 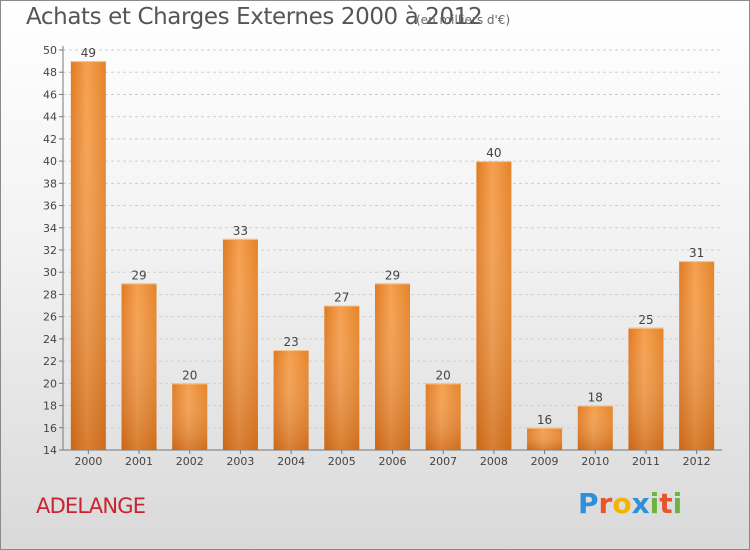 What do you see at coordinates (588, 503) in the screenshot?
I see `logo-letter: P` at bounding box center [588, 503].